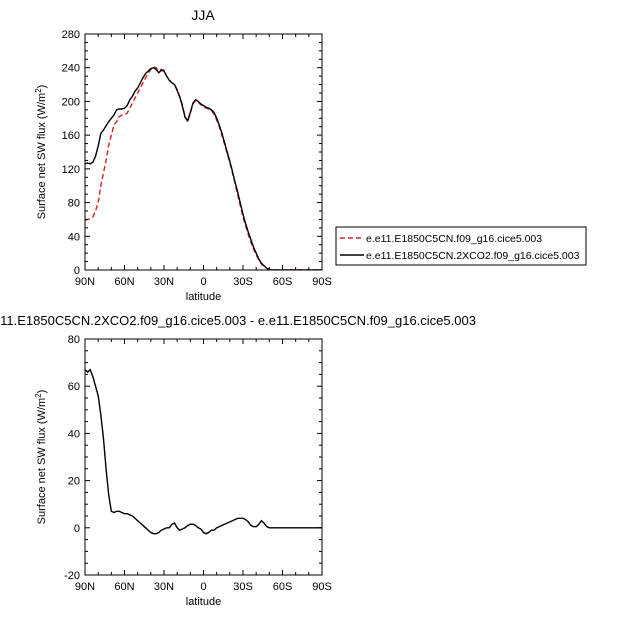  I want to click on y-tick-label: 20, so click(74, 482).